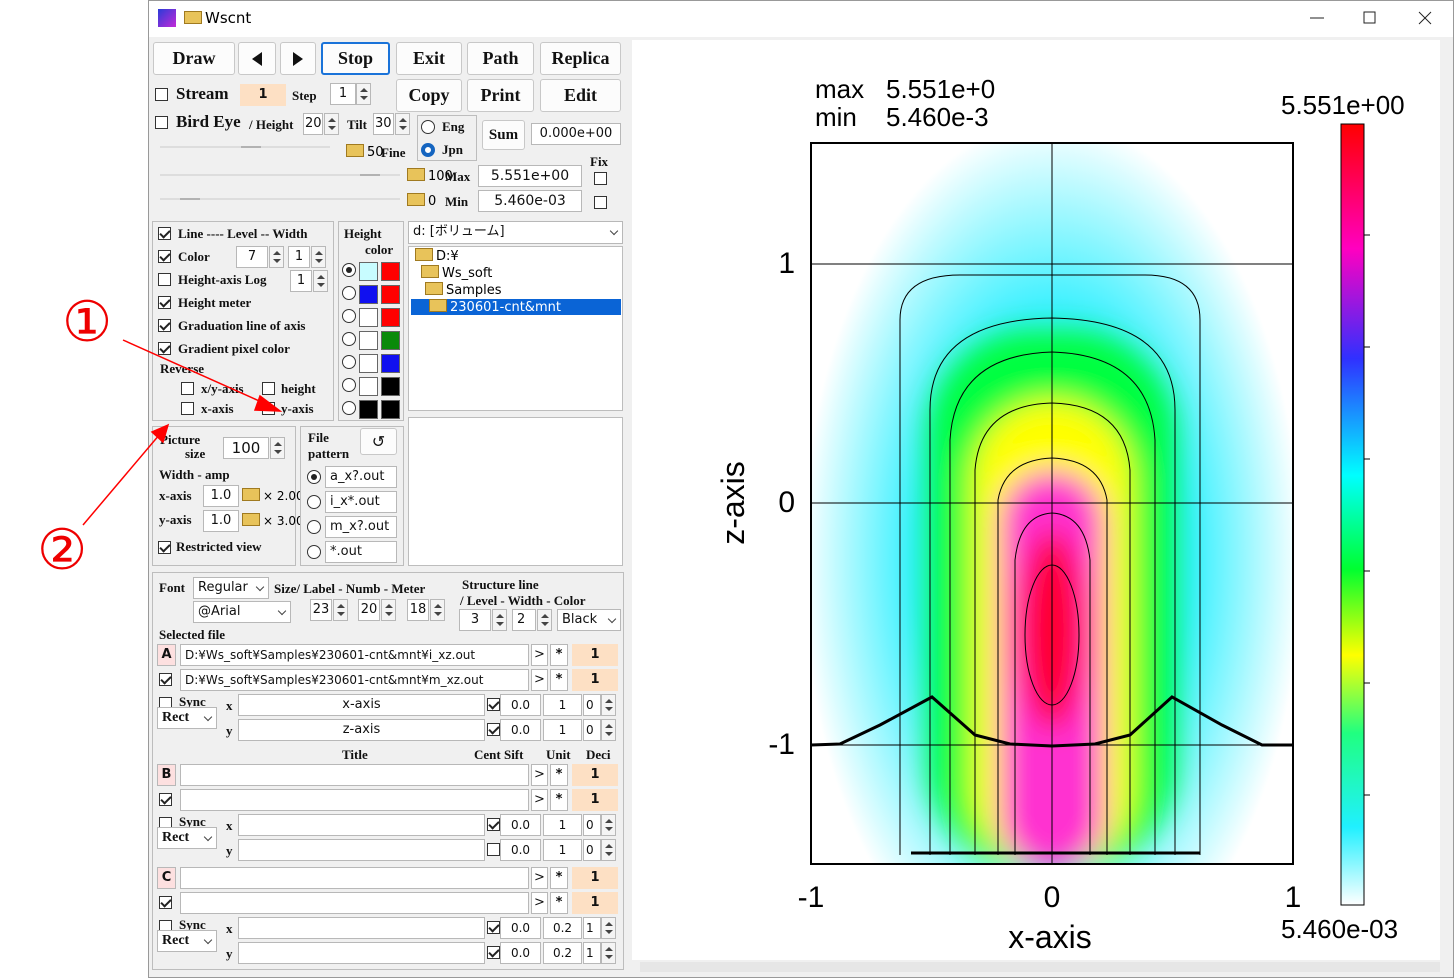 Image resolution: width=1454 pixels, height=978 pixels. What do you see at coordinates (299, 257) in the screenshot?
I see `color-width: 1` at bounding box center [299, 257].